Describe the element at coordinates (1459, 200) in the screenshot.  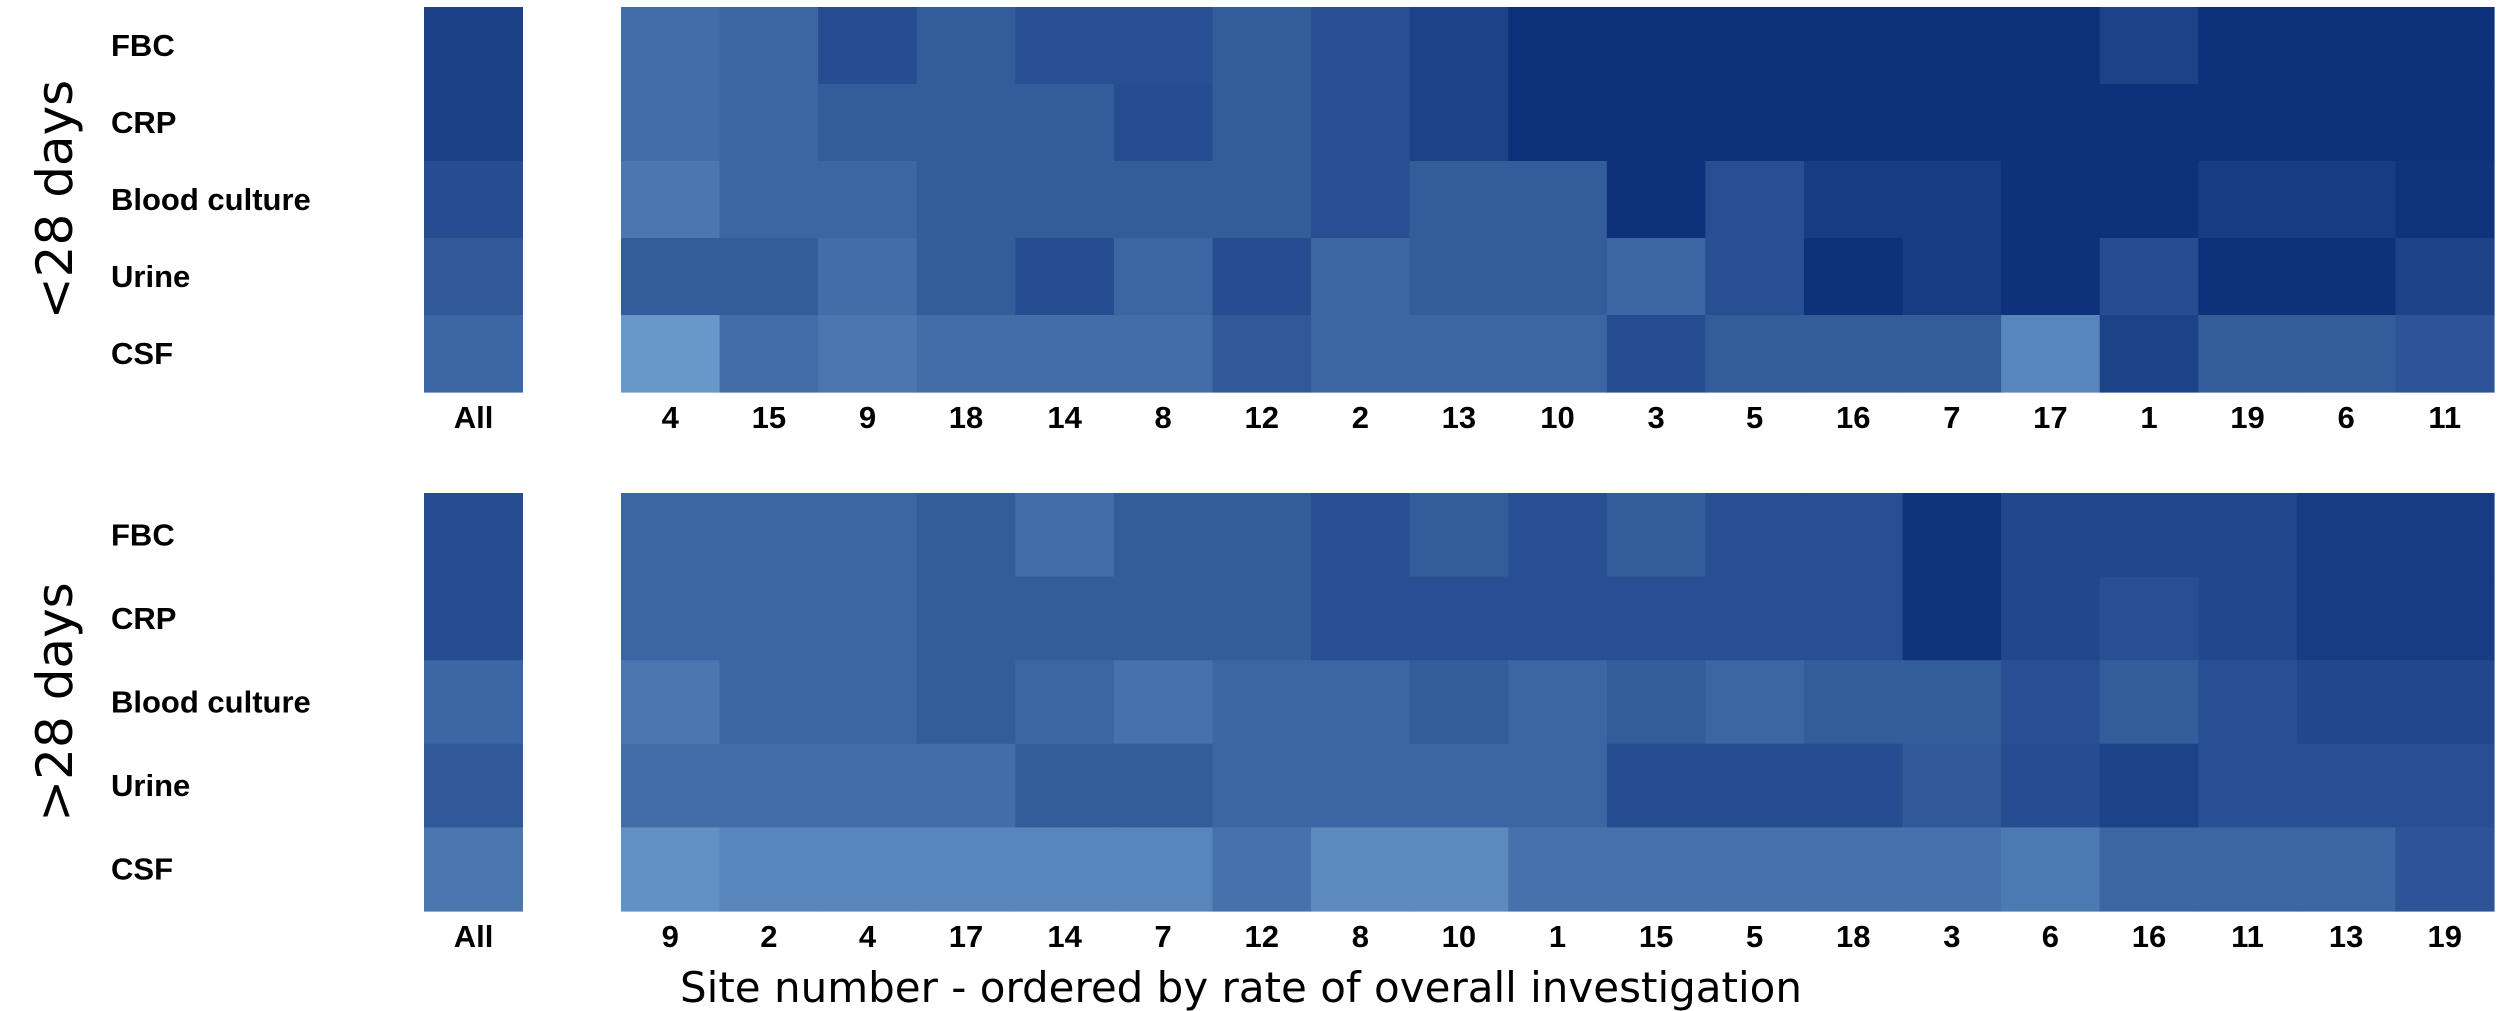
I see `cell-site-13-blood-culture` at that location.